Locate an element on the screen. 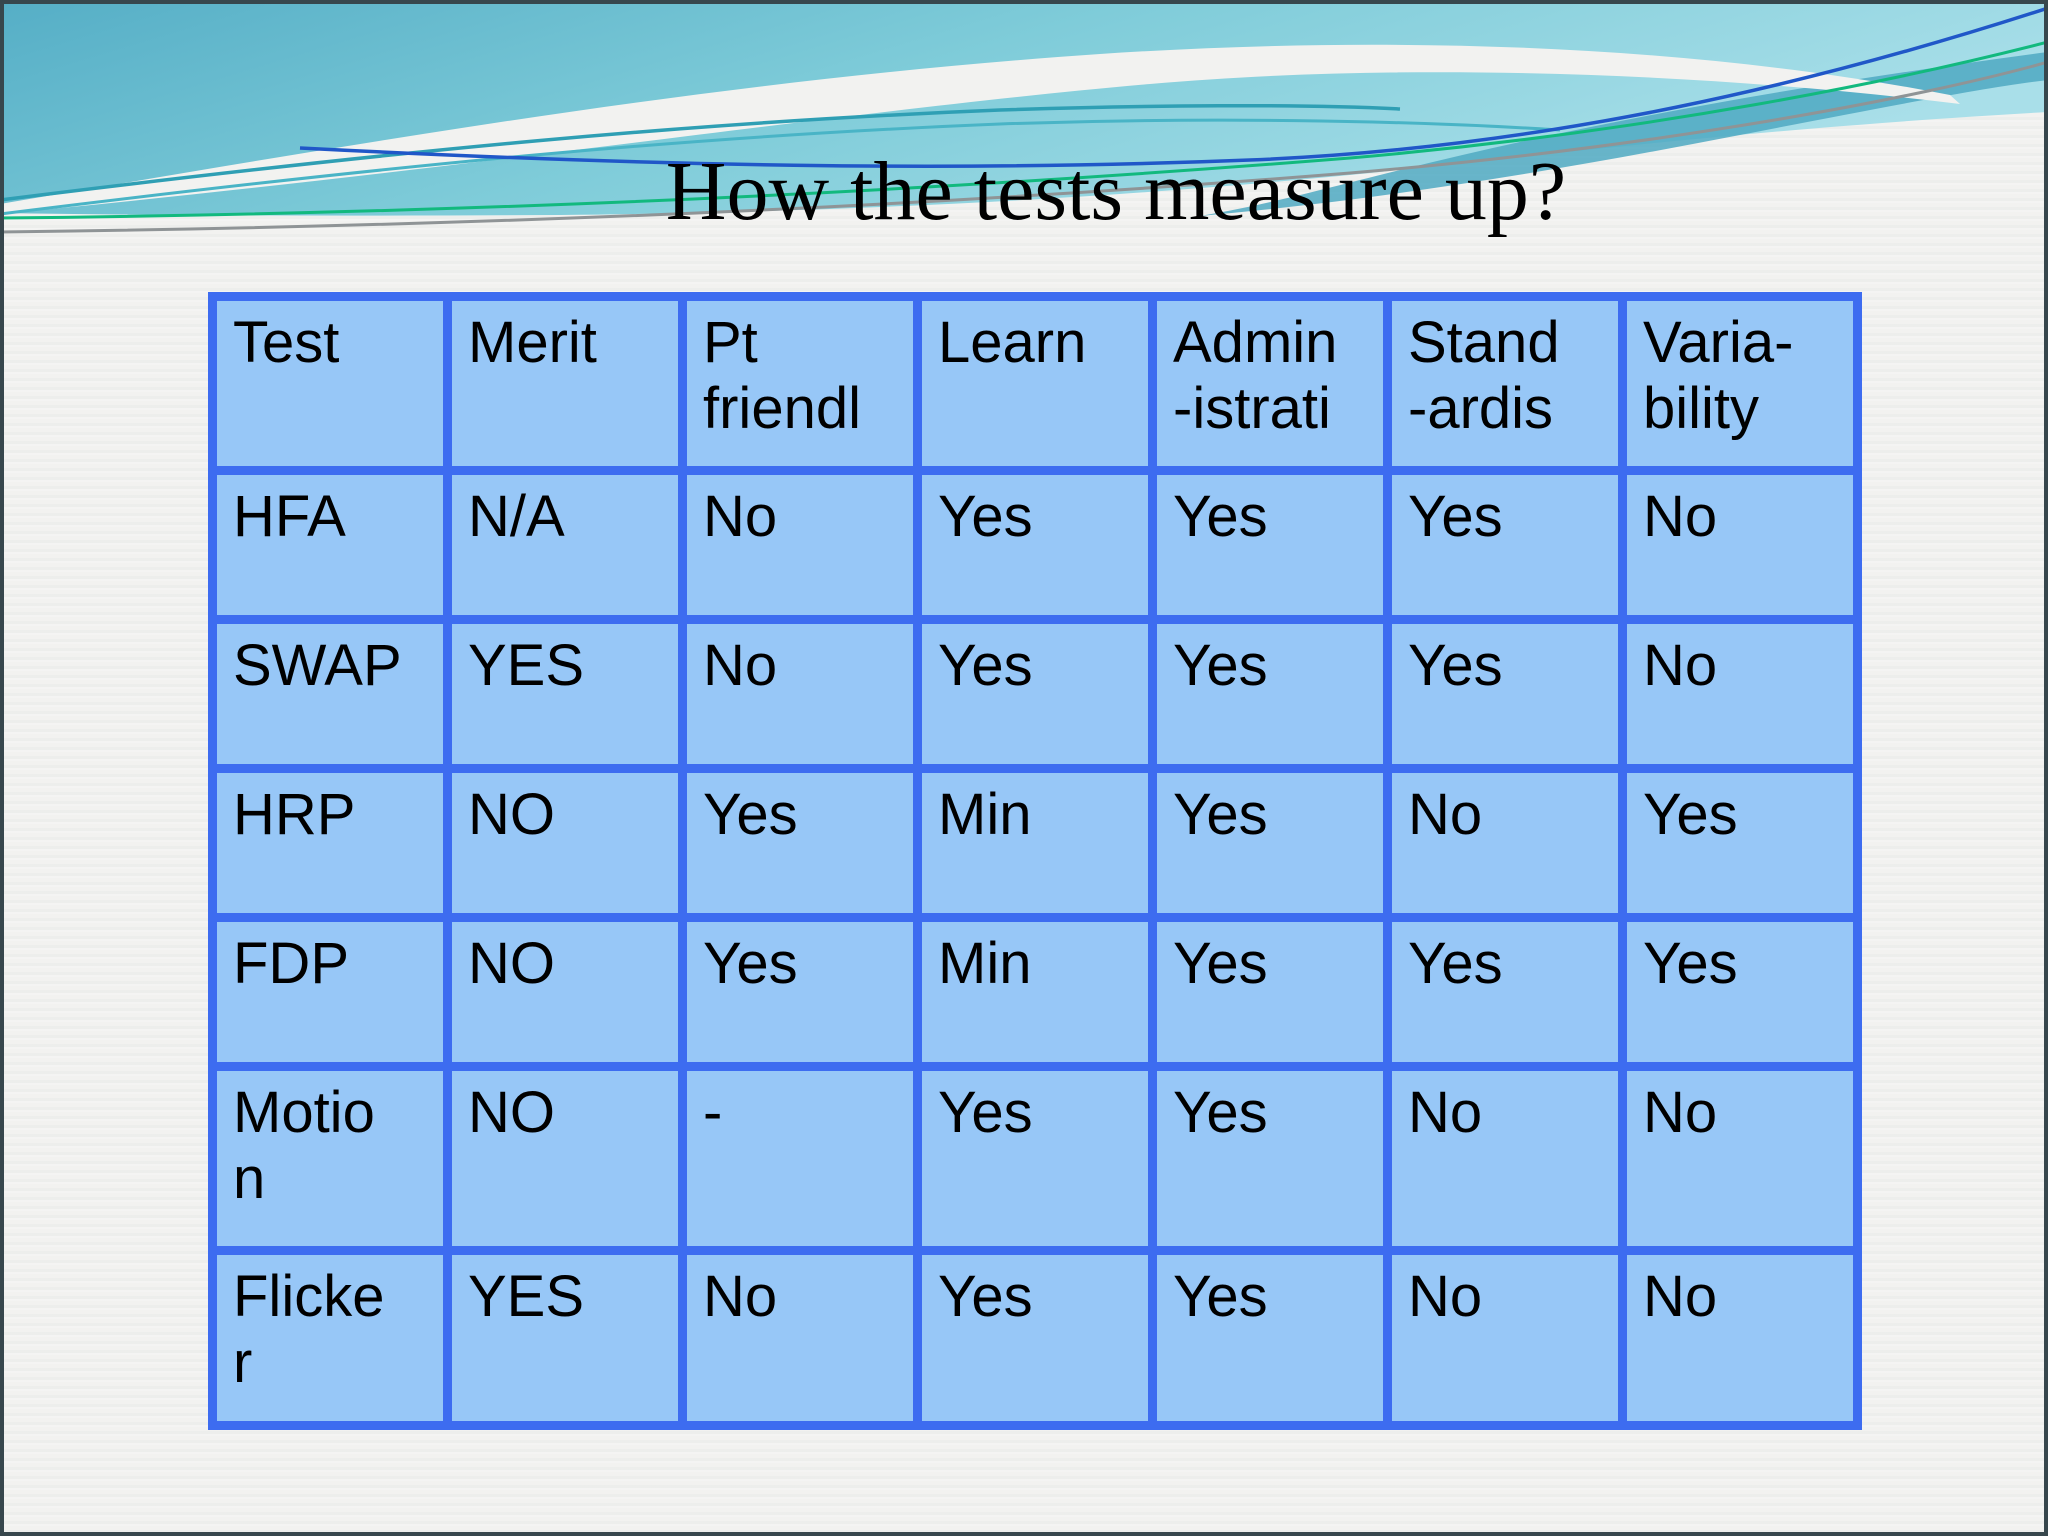 The height and width of the screenshot is (1536, 2048). wave-accent-band is located at coordinates (1624, 134).